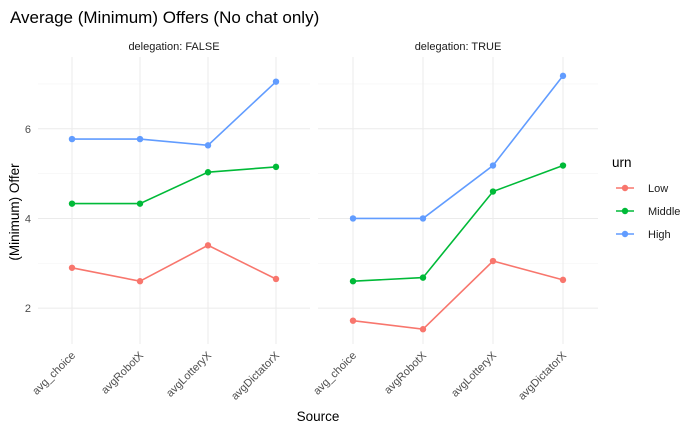 The width and height of the screenshot is (700, 432). I want to click on chart-title: Average (Minimum) Offers (No chat only), so click(164, 17).